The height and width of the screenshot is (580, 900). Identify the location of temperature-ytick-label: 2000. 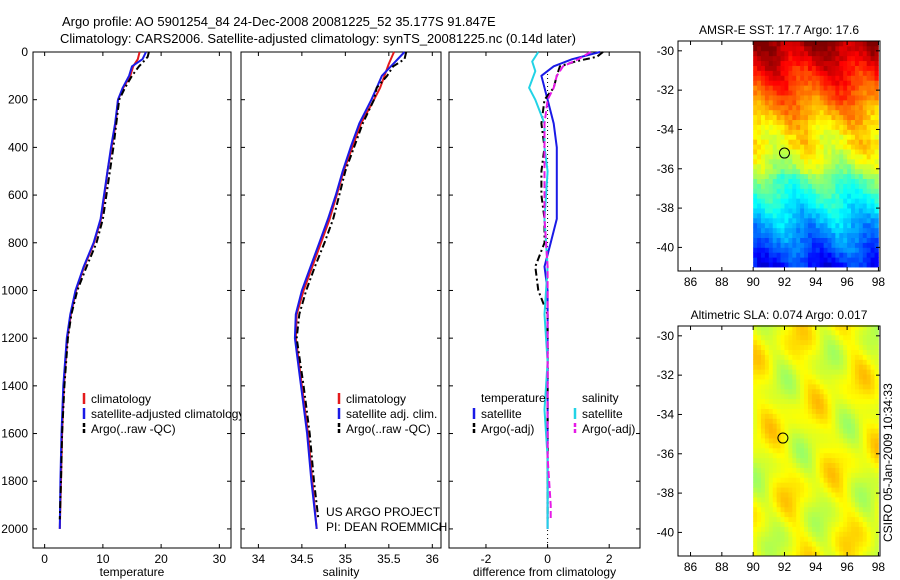
(14, 529).